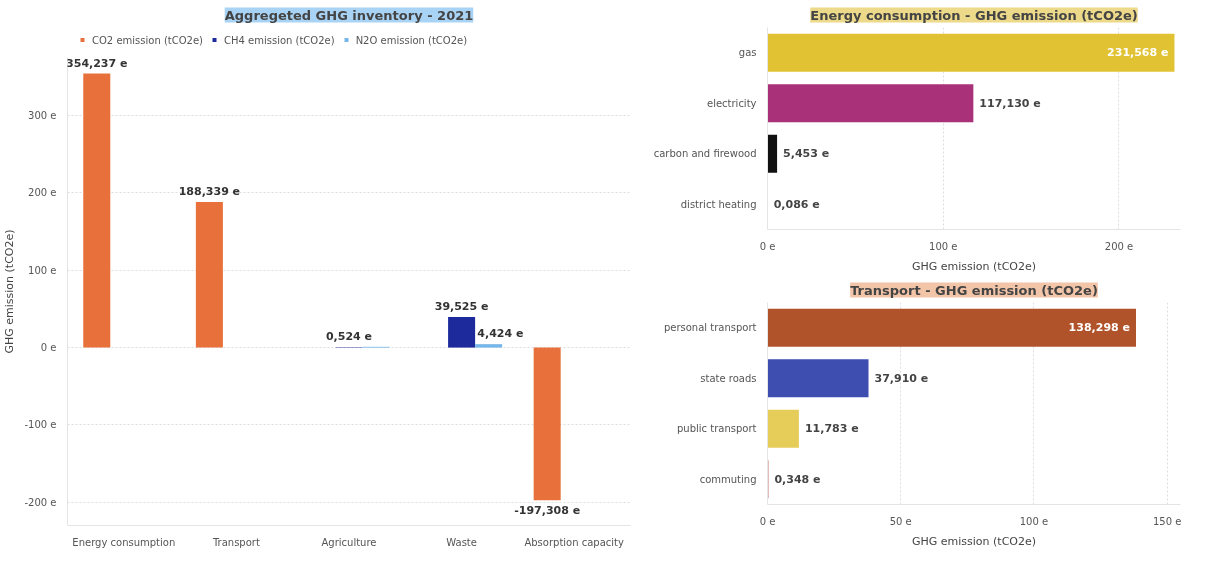  Describe the element at coordinates (147, 39) in the screenshot. I see `legend-label: CO2 emission (tCO2e)` at that location.